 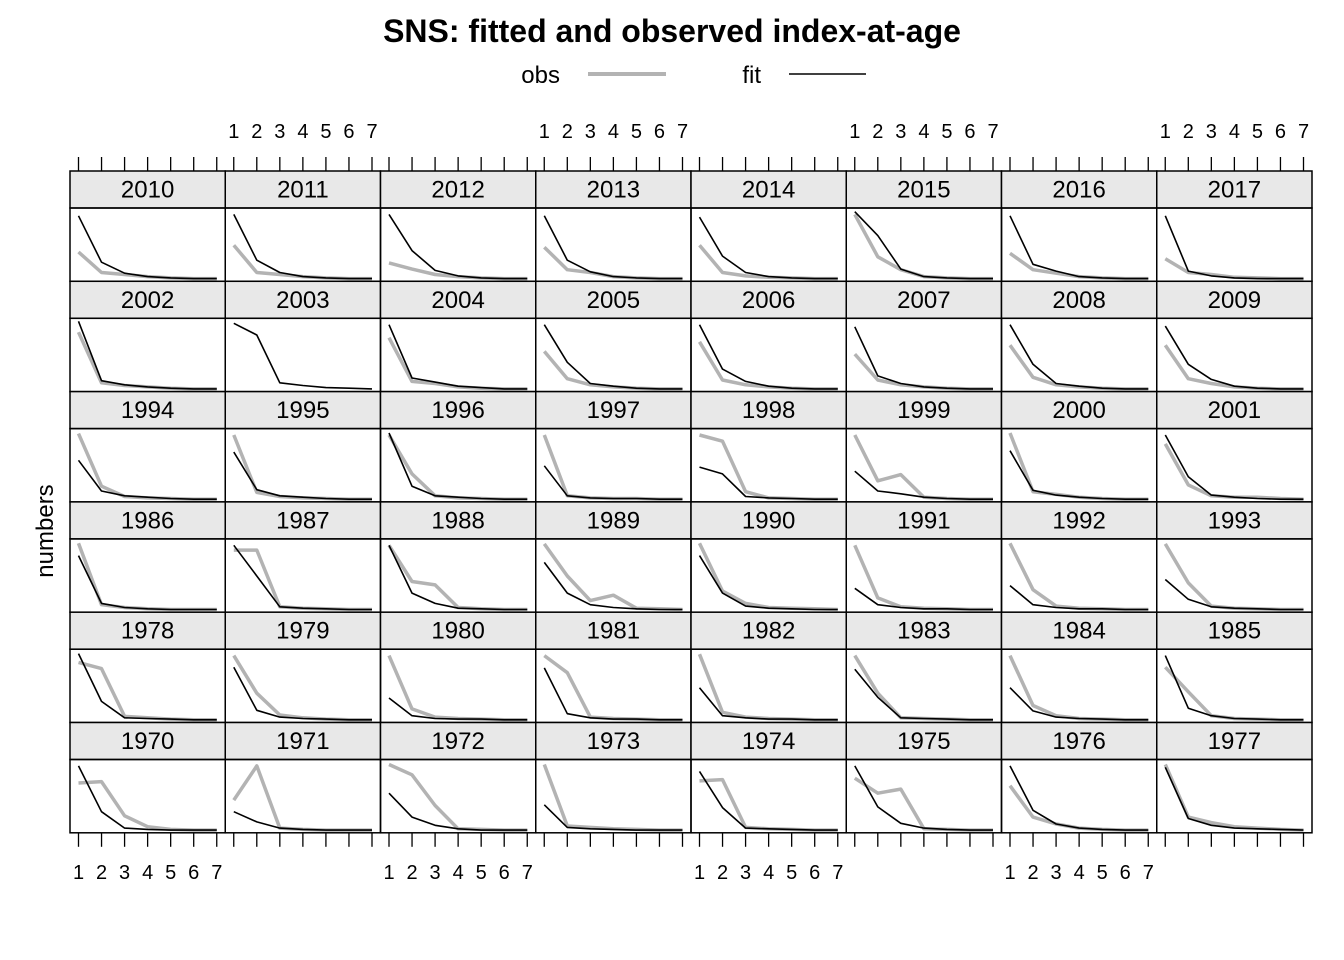 I want to click on panel-1986: 1986, so click(x=147, y=557).